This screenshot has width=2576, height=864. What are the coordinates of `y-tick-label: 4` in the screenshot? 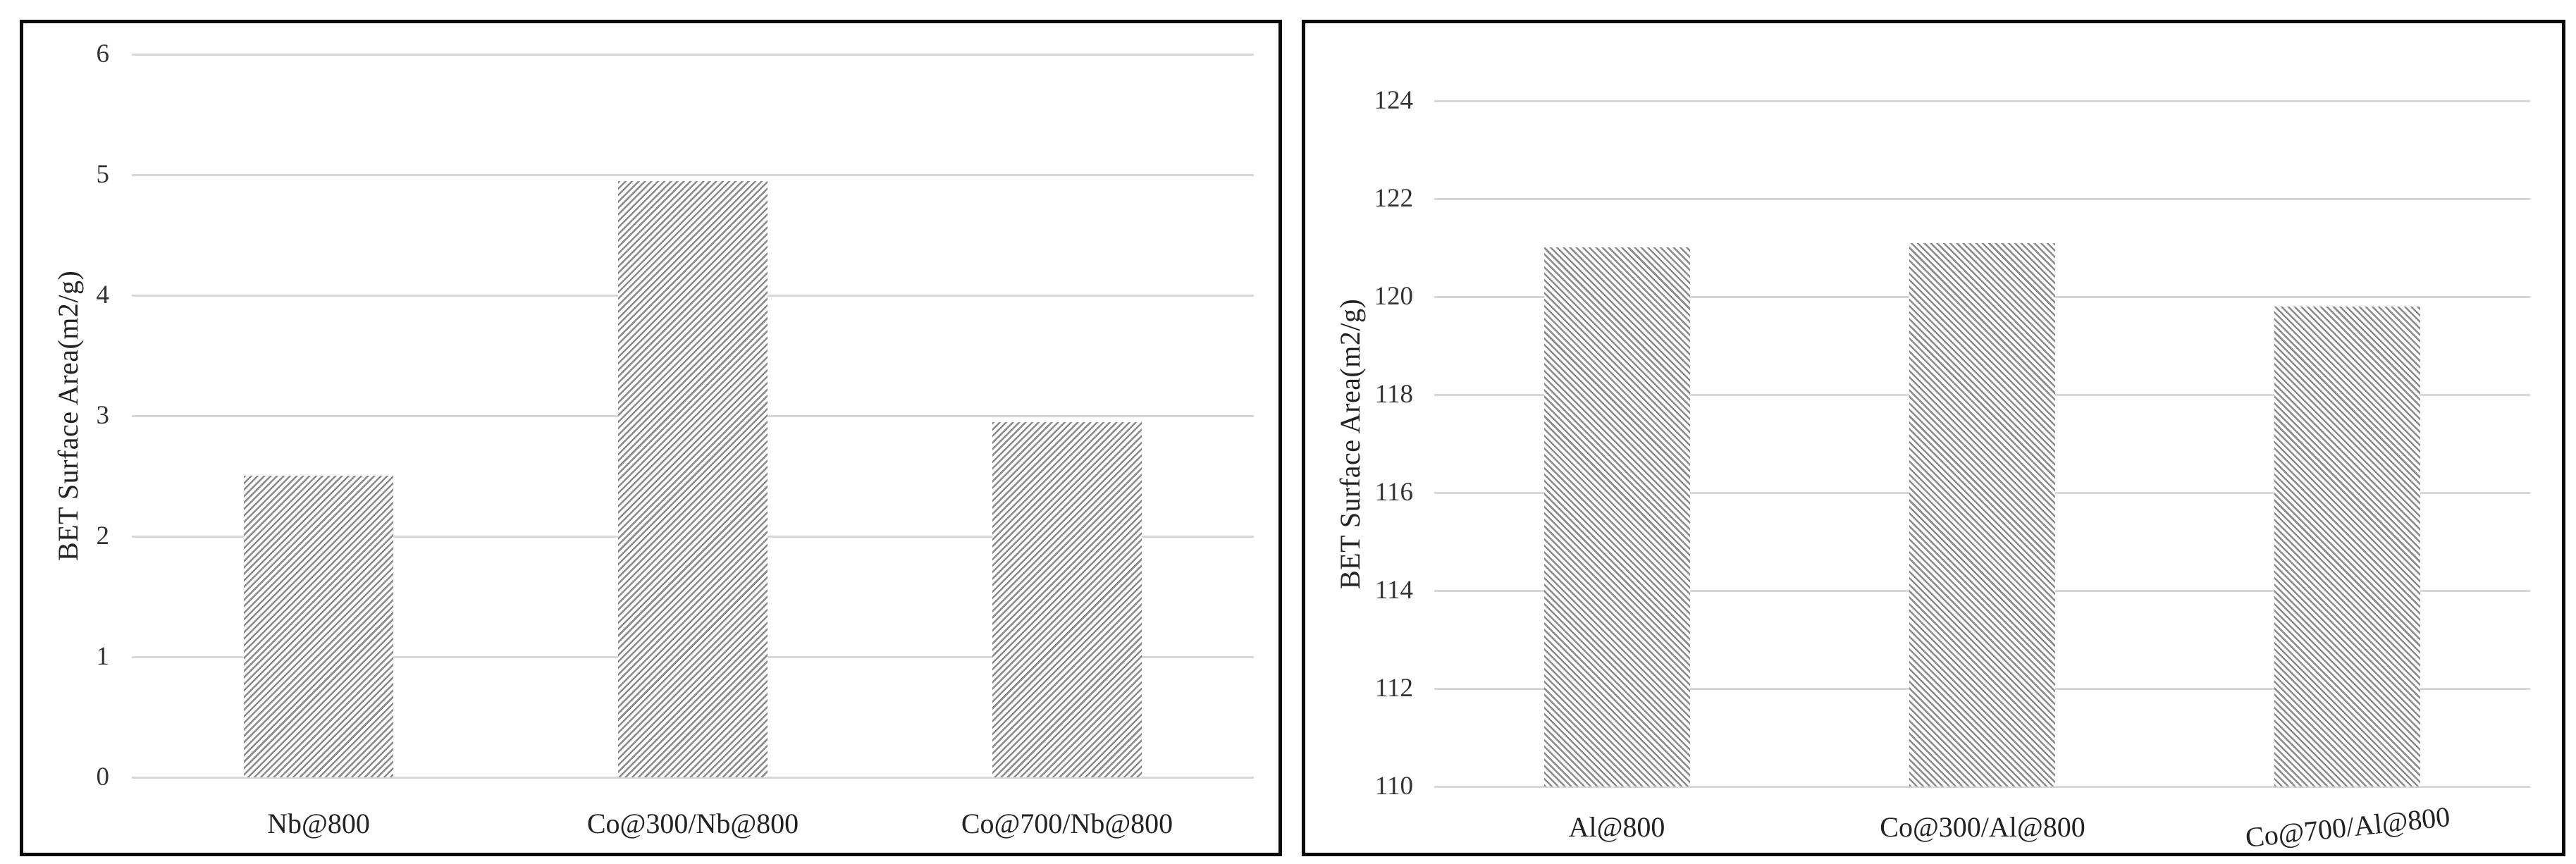 It's located at (103, 294).